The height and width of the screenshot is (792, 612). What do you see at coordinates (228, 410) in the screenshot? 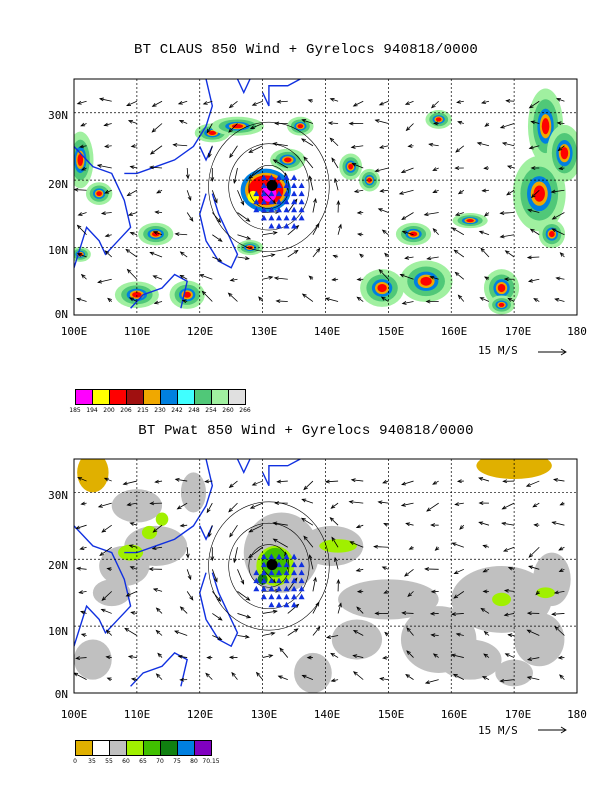
I see `colorbar-tick-label: 260` at bounding box center [228, 410].